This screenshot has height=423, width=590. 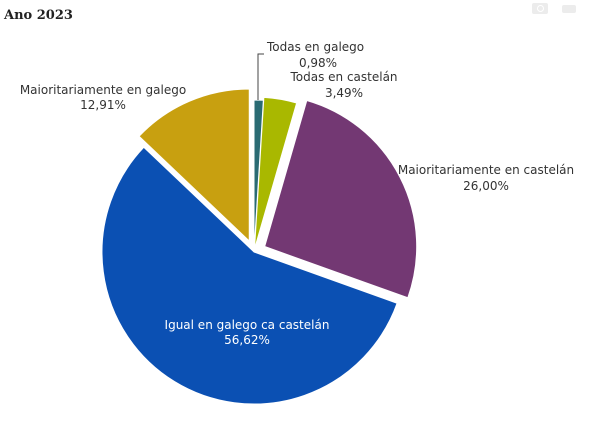 I want to click on label-leader-line, so click(x=260, y=76).